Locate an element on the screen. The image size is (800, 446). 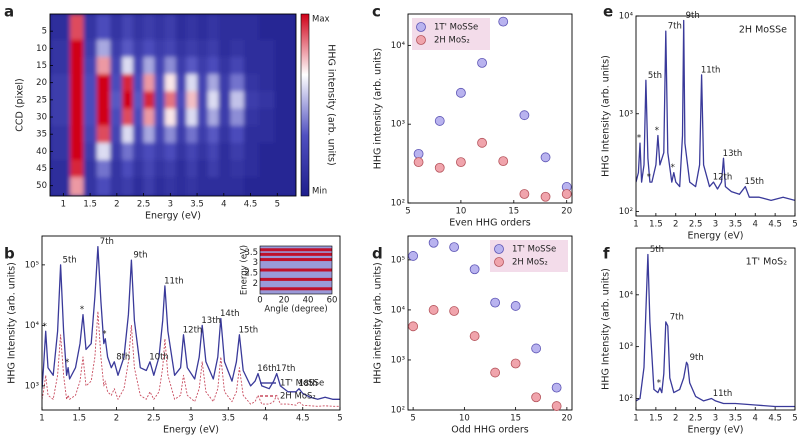
peak-label: 18th is located at coordinates (308, 384).